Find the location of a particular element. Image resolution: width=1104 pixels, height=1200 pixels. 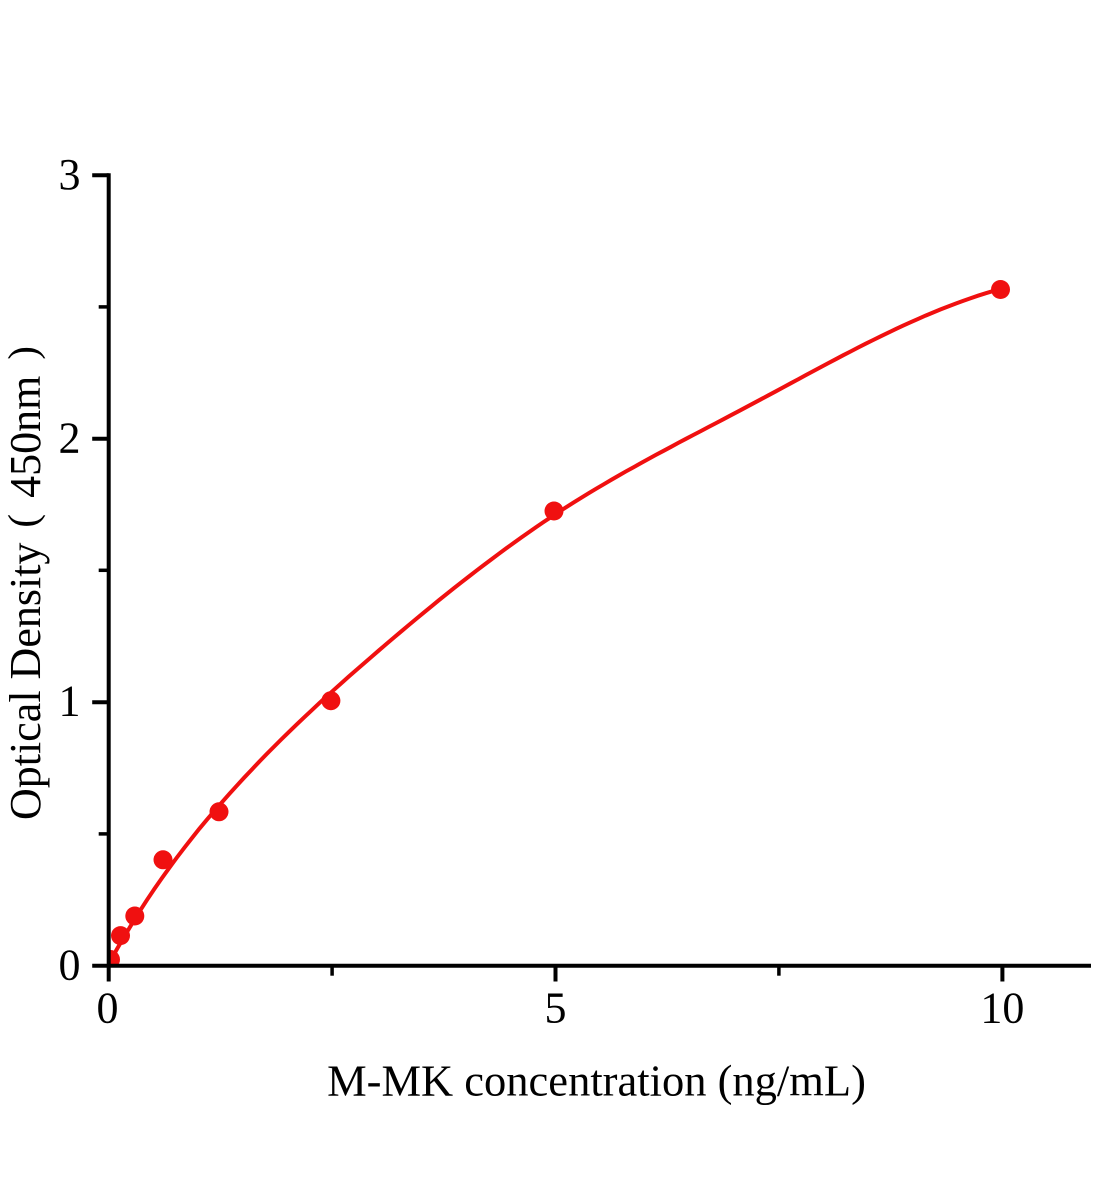

svg-text: M-MK concentration (ng/mL) is located at coordinates (596, 1081).